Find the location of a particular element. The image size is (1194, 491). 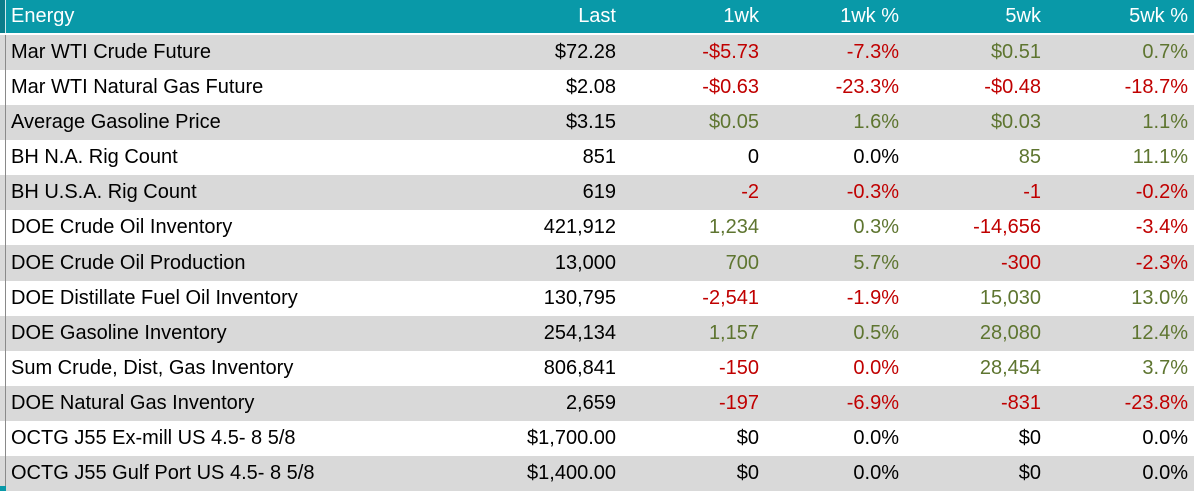

row-label: DOE Crude Oil Inventory is located at coordinates (122, 227).